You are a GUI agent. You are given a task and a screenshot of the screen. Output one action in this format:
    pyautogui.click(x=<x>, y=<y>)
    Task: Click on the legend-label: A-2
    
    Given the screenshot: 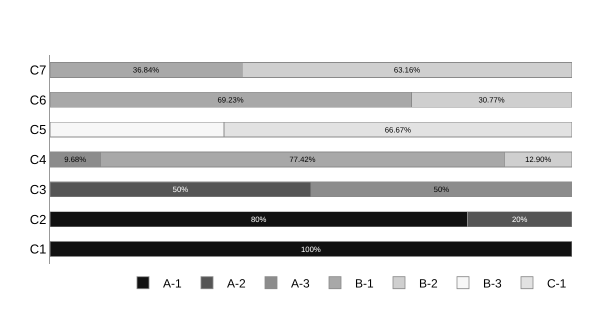 What is the action you would take?
    pyautogui.click(x=236, y=283)
    